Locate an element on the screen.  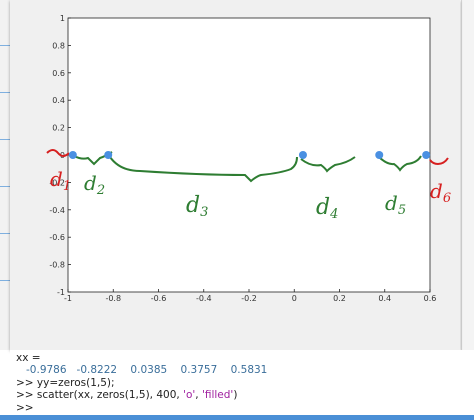
x-tick-label: 0.2 is located at coordinates (339, 298).